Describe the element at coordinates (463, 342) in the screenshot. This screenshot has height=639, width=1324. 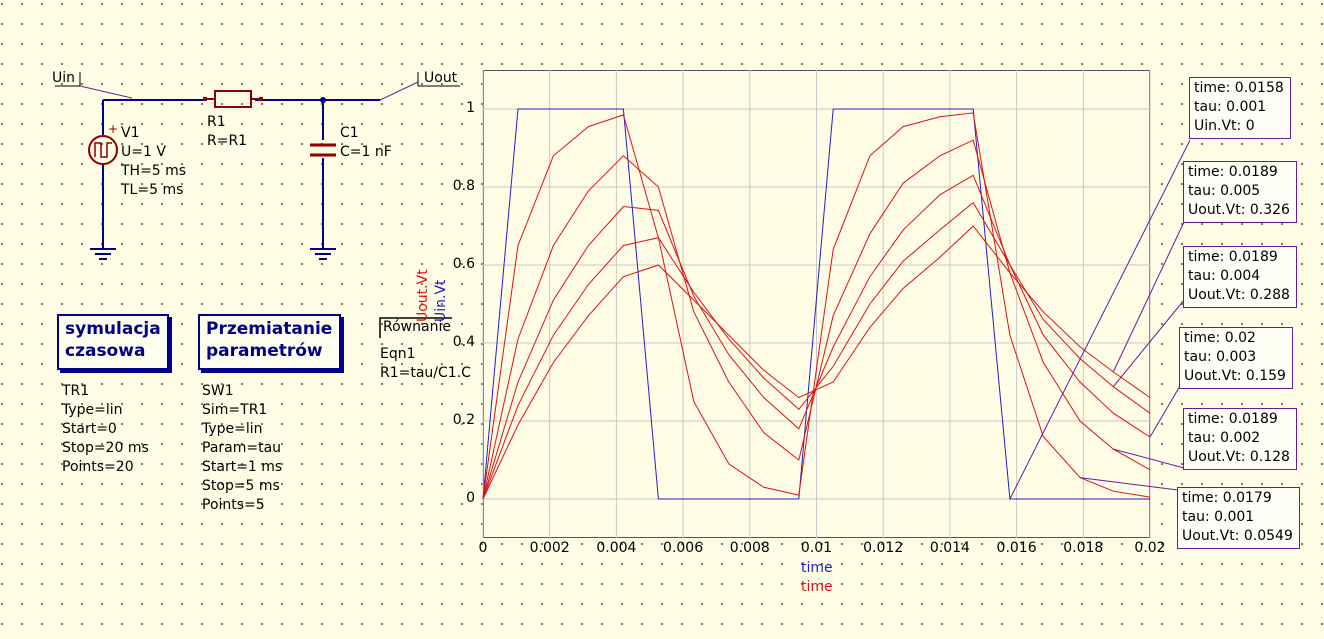
I see `y-tick-label: 0.4` at that location.